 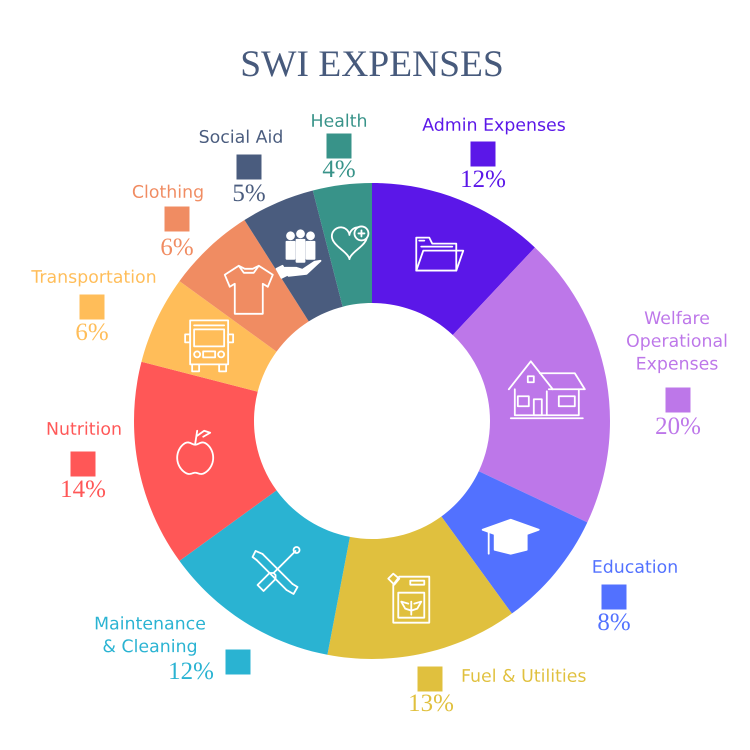 I want to click on slice-label: Admin Expenses, so click(x=493, y=126).